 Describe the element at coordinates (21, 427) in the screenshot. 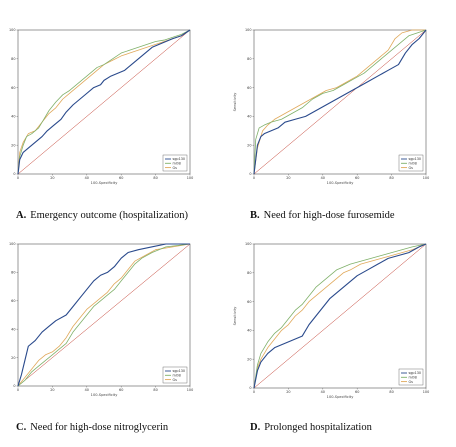

I see `caption-letter: C.` at that location.